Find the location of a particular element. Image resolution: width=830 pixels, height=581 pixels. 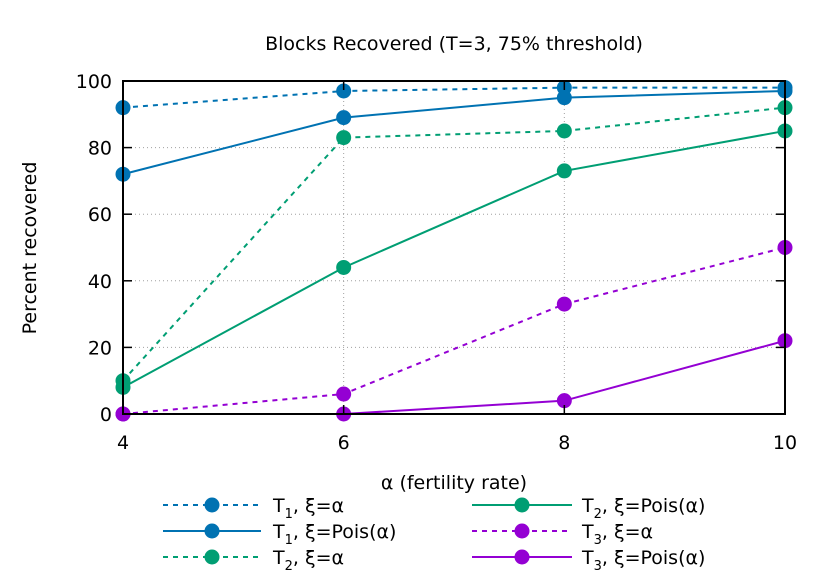

legend-label: T1, ξ=Pois(α) is located at coordinates (334, 534).